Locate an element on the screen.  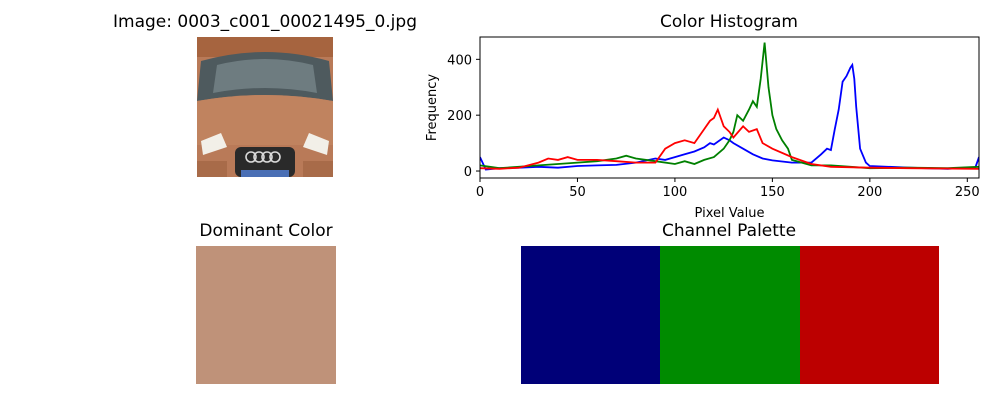
y-tick-label: 400 is located at coordinates (459, 60).